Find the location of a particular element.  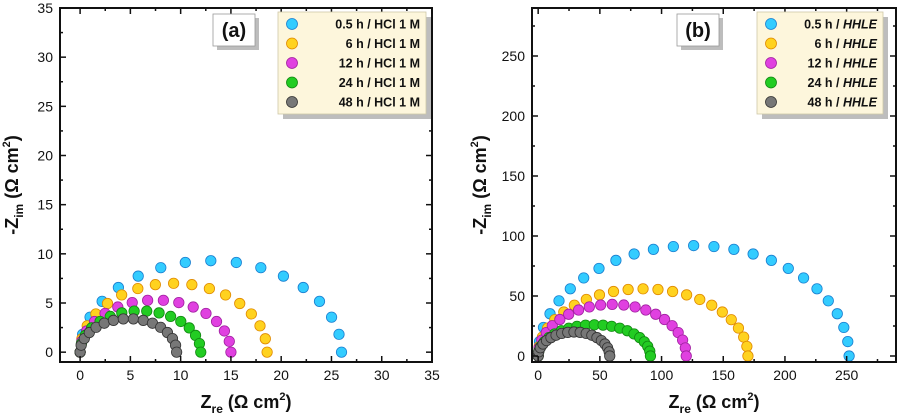

x-tick-label: 15 is located at coordinates (231, 375).